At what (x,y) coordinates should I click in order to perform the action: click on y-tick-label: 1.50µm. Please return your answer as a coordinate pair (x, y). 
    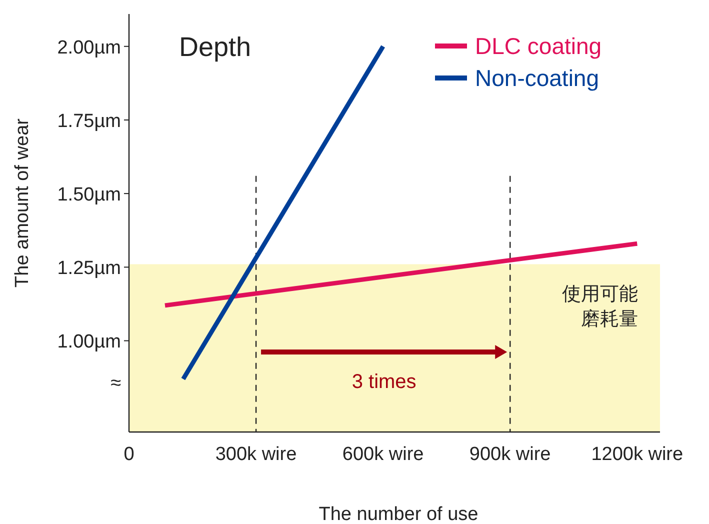
    Looking at the image, I should click on (89, 195).